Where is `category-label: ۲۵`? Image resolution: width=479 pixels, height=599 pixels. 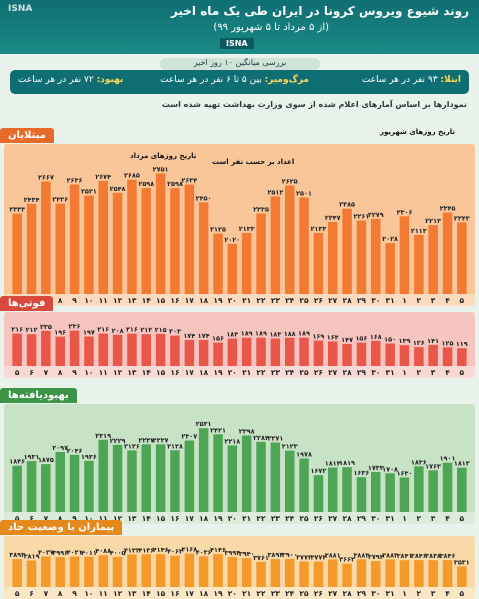
category-label: ۲۵ is located at coordinates (304, 372).